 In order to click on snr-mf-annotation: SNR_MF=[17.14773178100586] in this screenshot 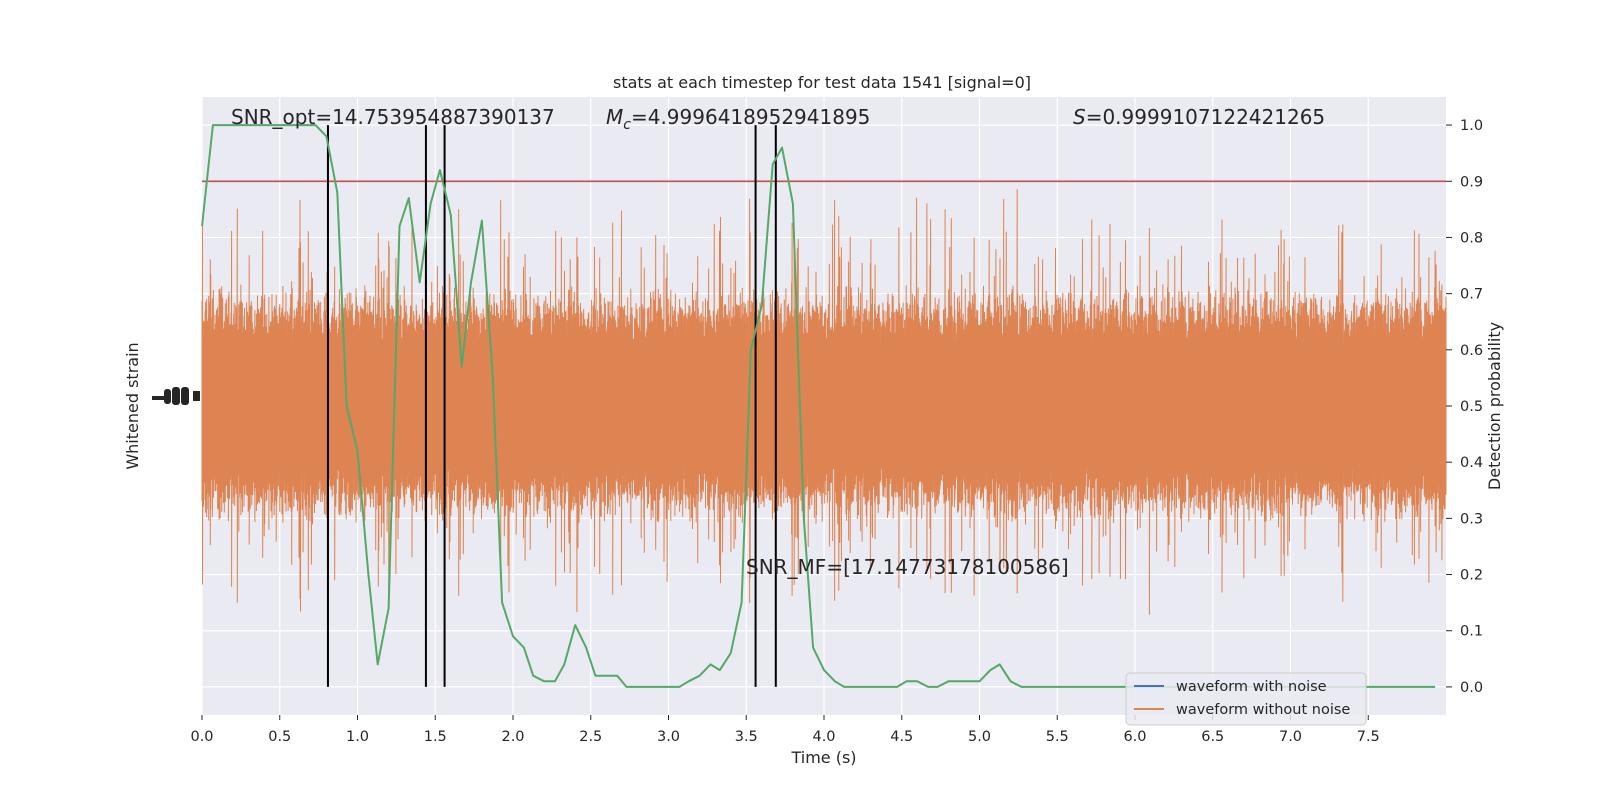, I will do `click(907, 567)`.